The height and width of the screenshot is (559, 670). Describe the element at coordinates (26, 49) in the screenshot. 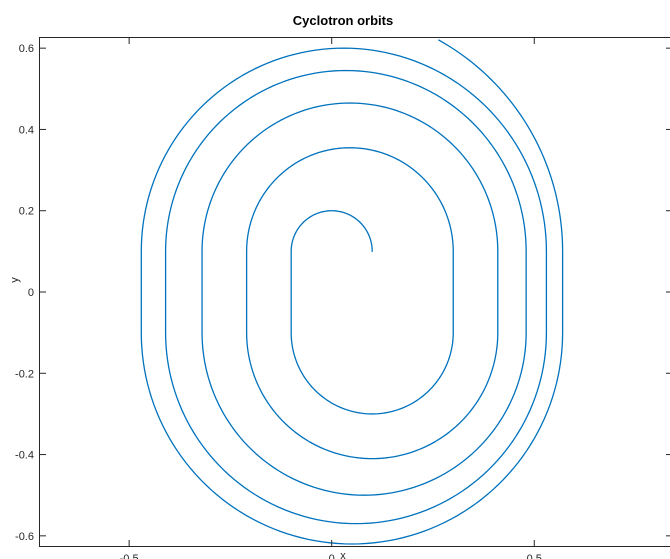

I see `y-tick-label: 0.6` at that location.